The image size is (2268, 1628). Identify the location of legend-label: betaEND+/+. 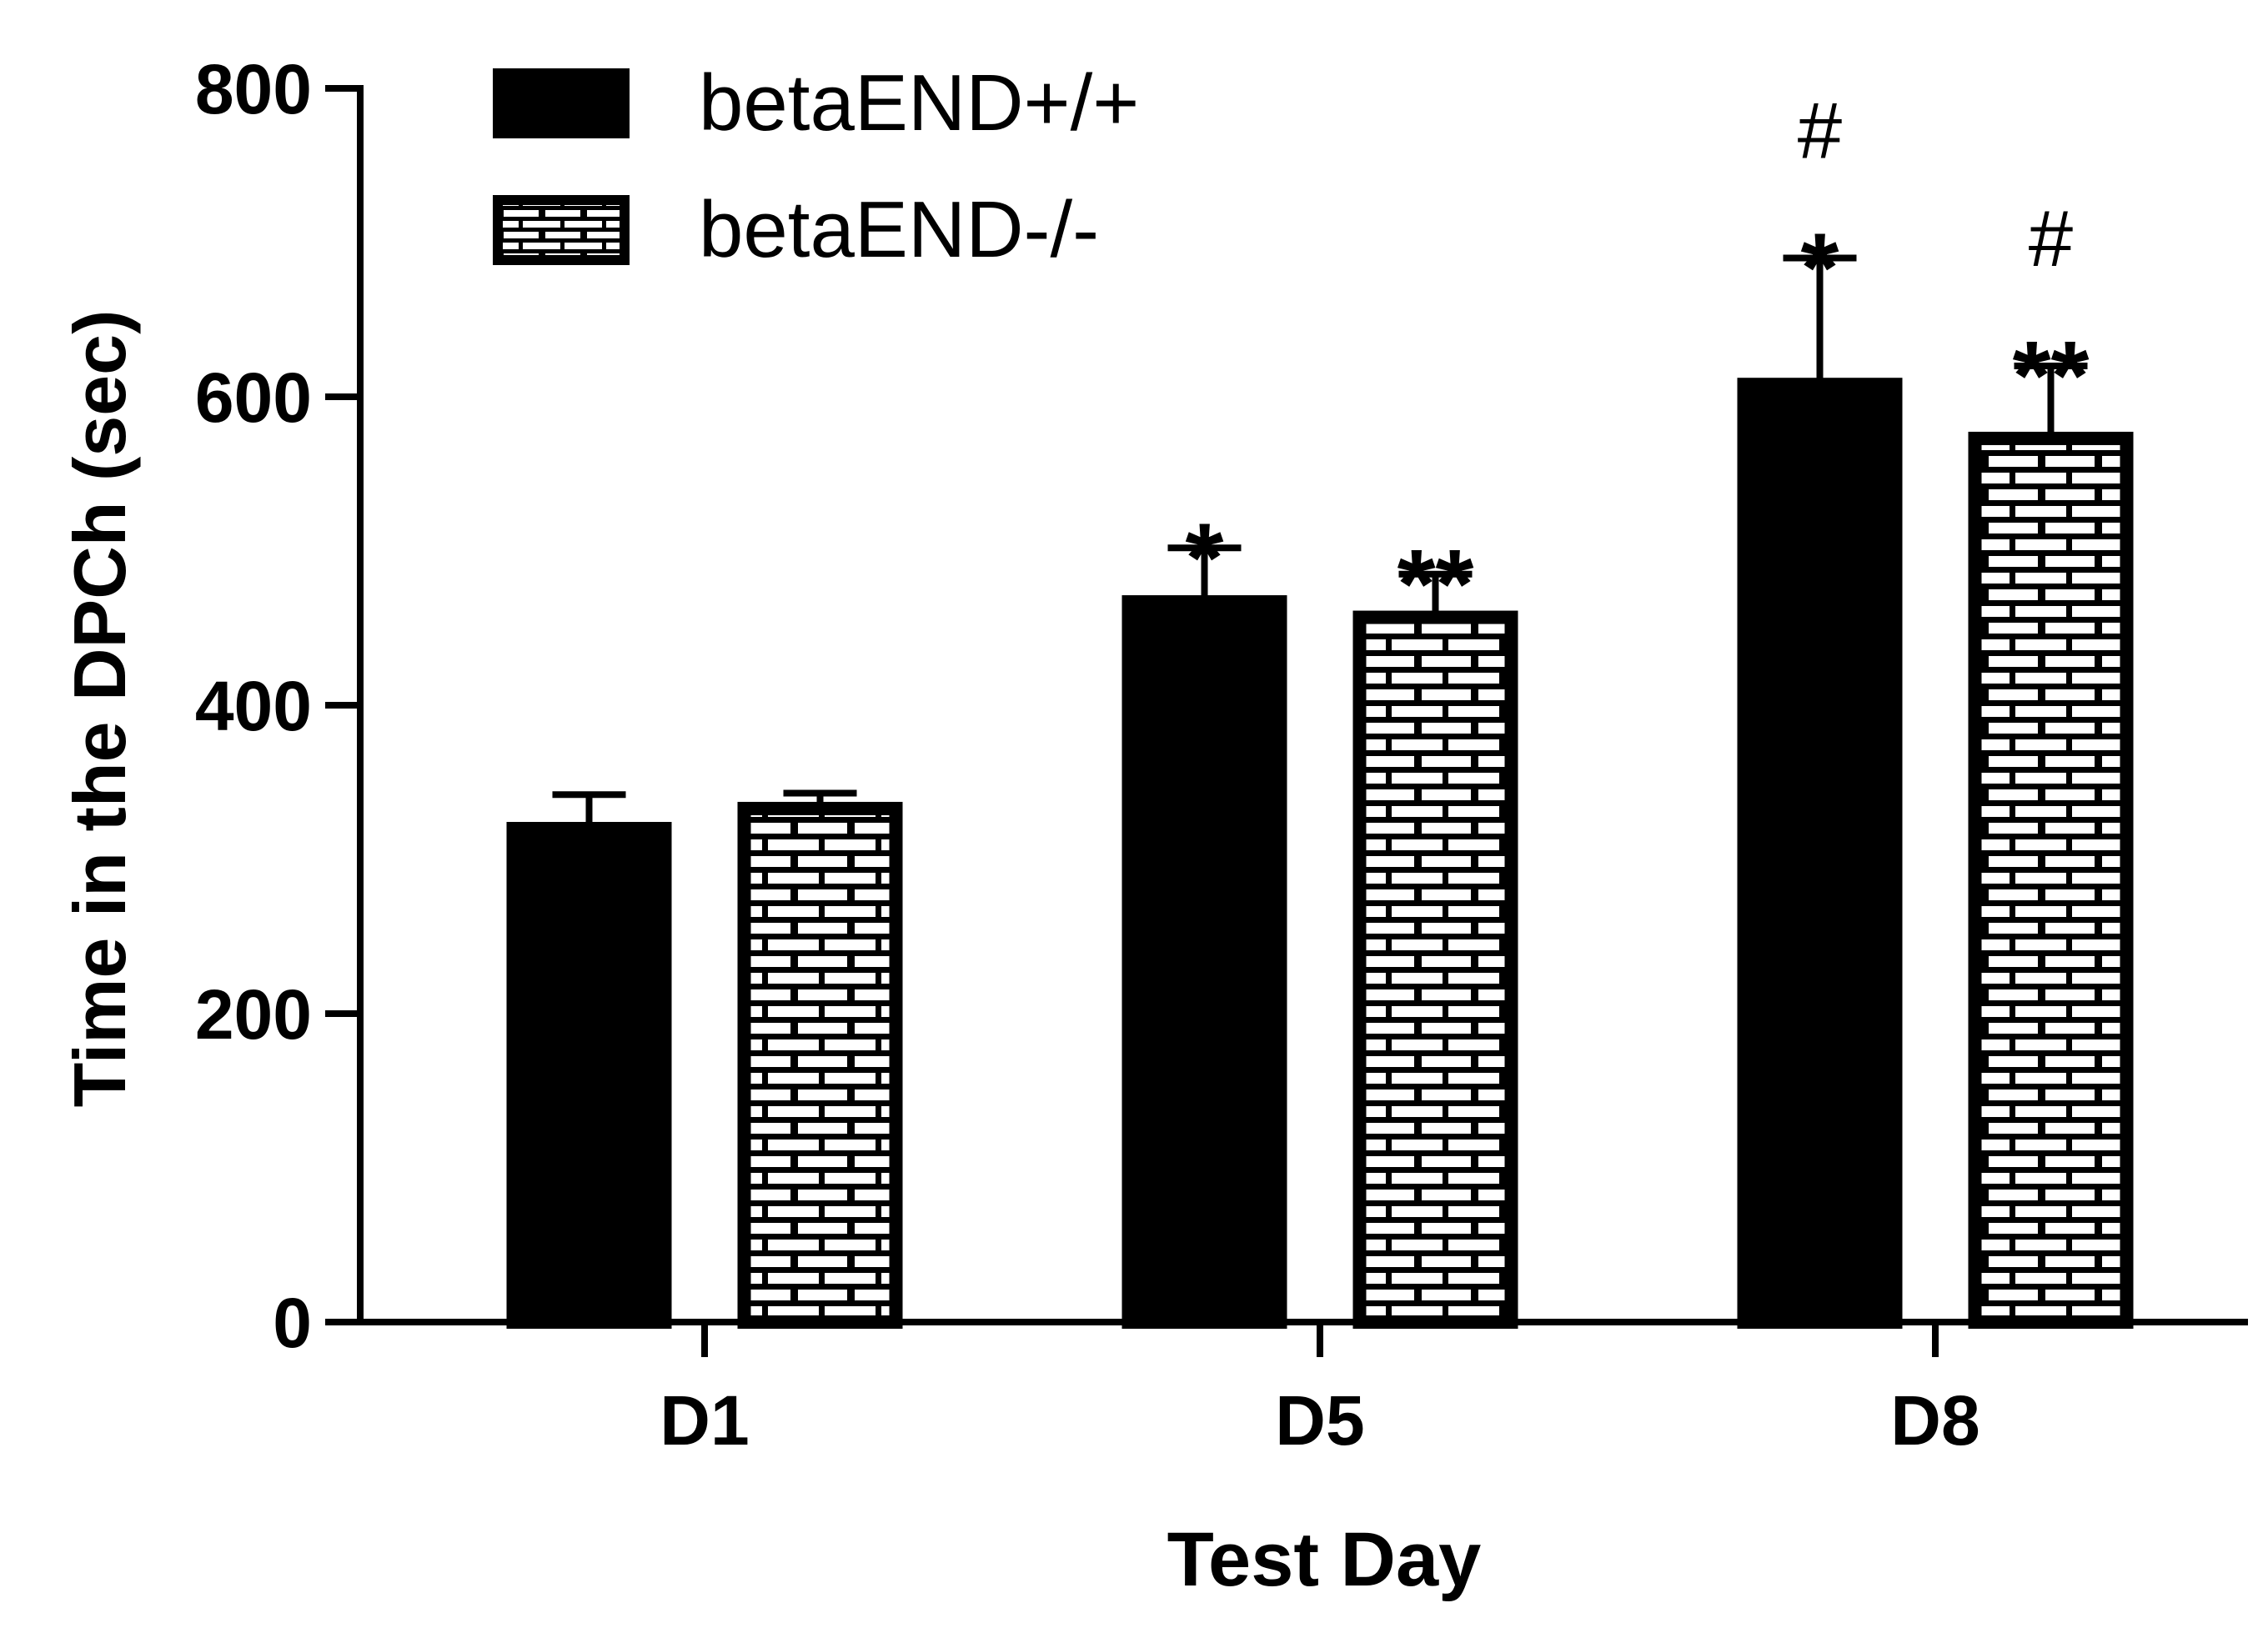
(919, 103).